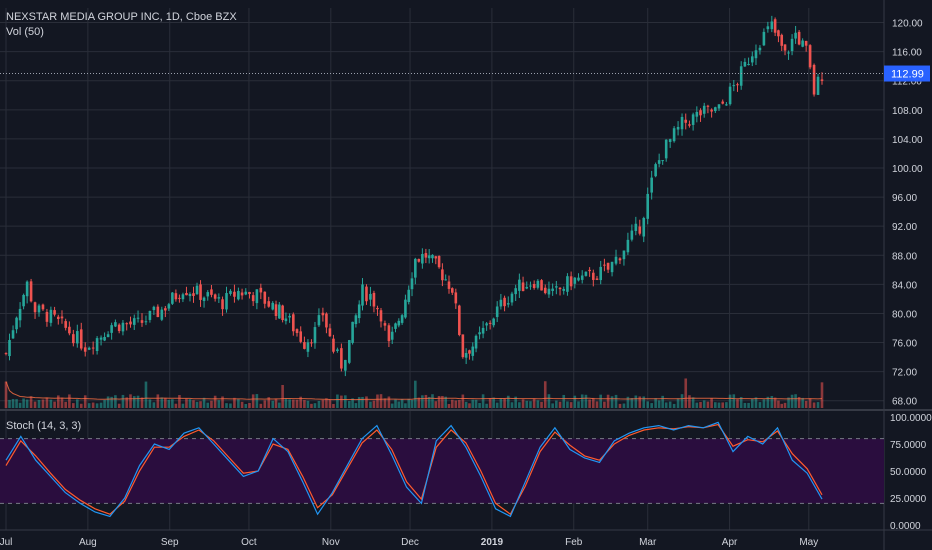 The image size is (932, 550). I want to click on y-tick-label: 80.00, so click(904, 314).